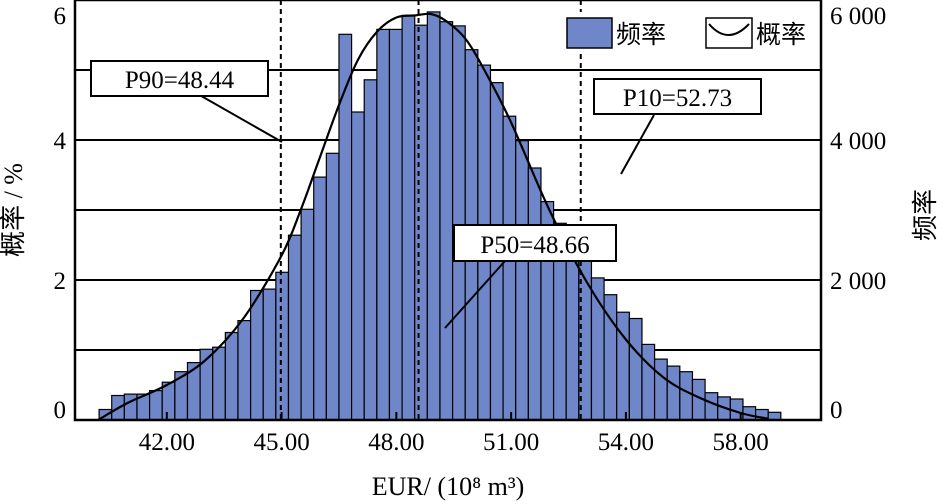  I want to click on p90-label: P90=48.44, so click(180, 80).